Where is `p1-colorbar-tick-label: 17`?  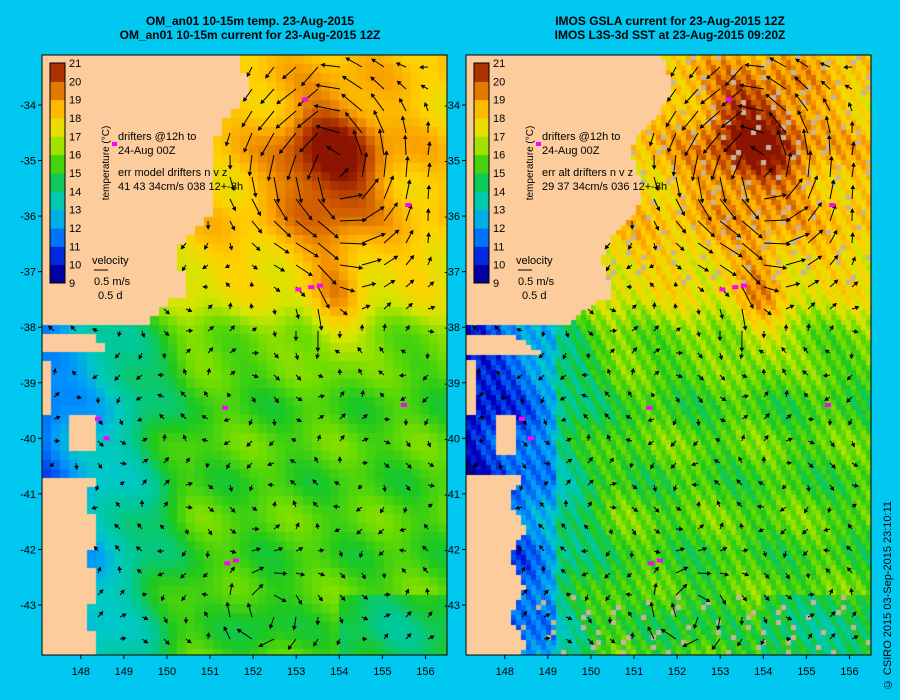 p1-colorbar-tick-label: 17 is located at coordinates (75, 137).